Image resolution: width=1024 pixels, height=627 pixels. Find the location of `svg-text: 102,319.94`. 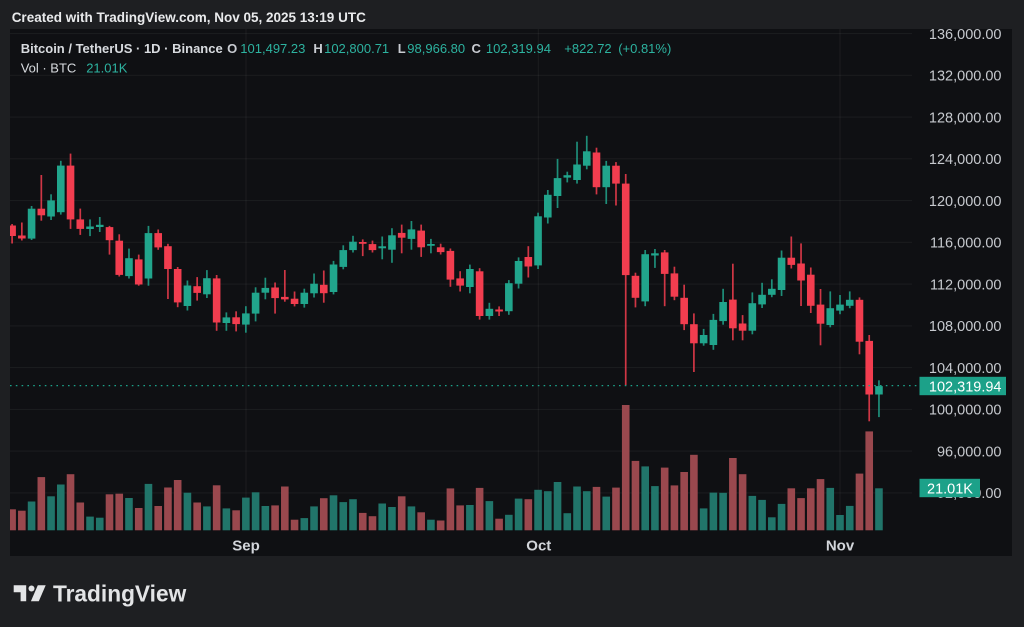

svg-text: 102,319.94 is located at coordinates (965, 387).